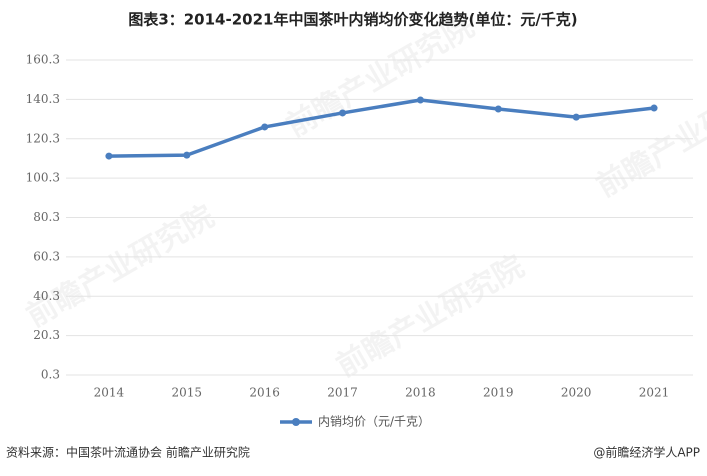 This screenshot has width=707, height=476. Describe the element at coordinates (264, 393) in the screenshot. I see `x-tick-label: 2016` at that location.